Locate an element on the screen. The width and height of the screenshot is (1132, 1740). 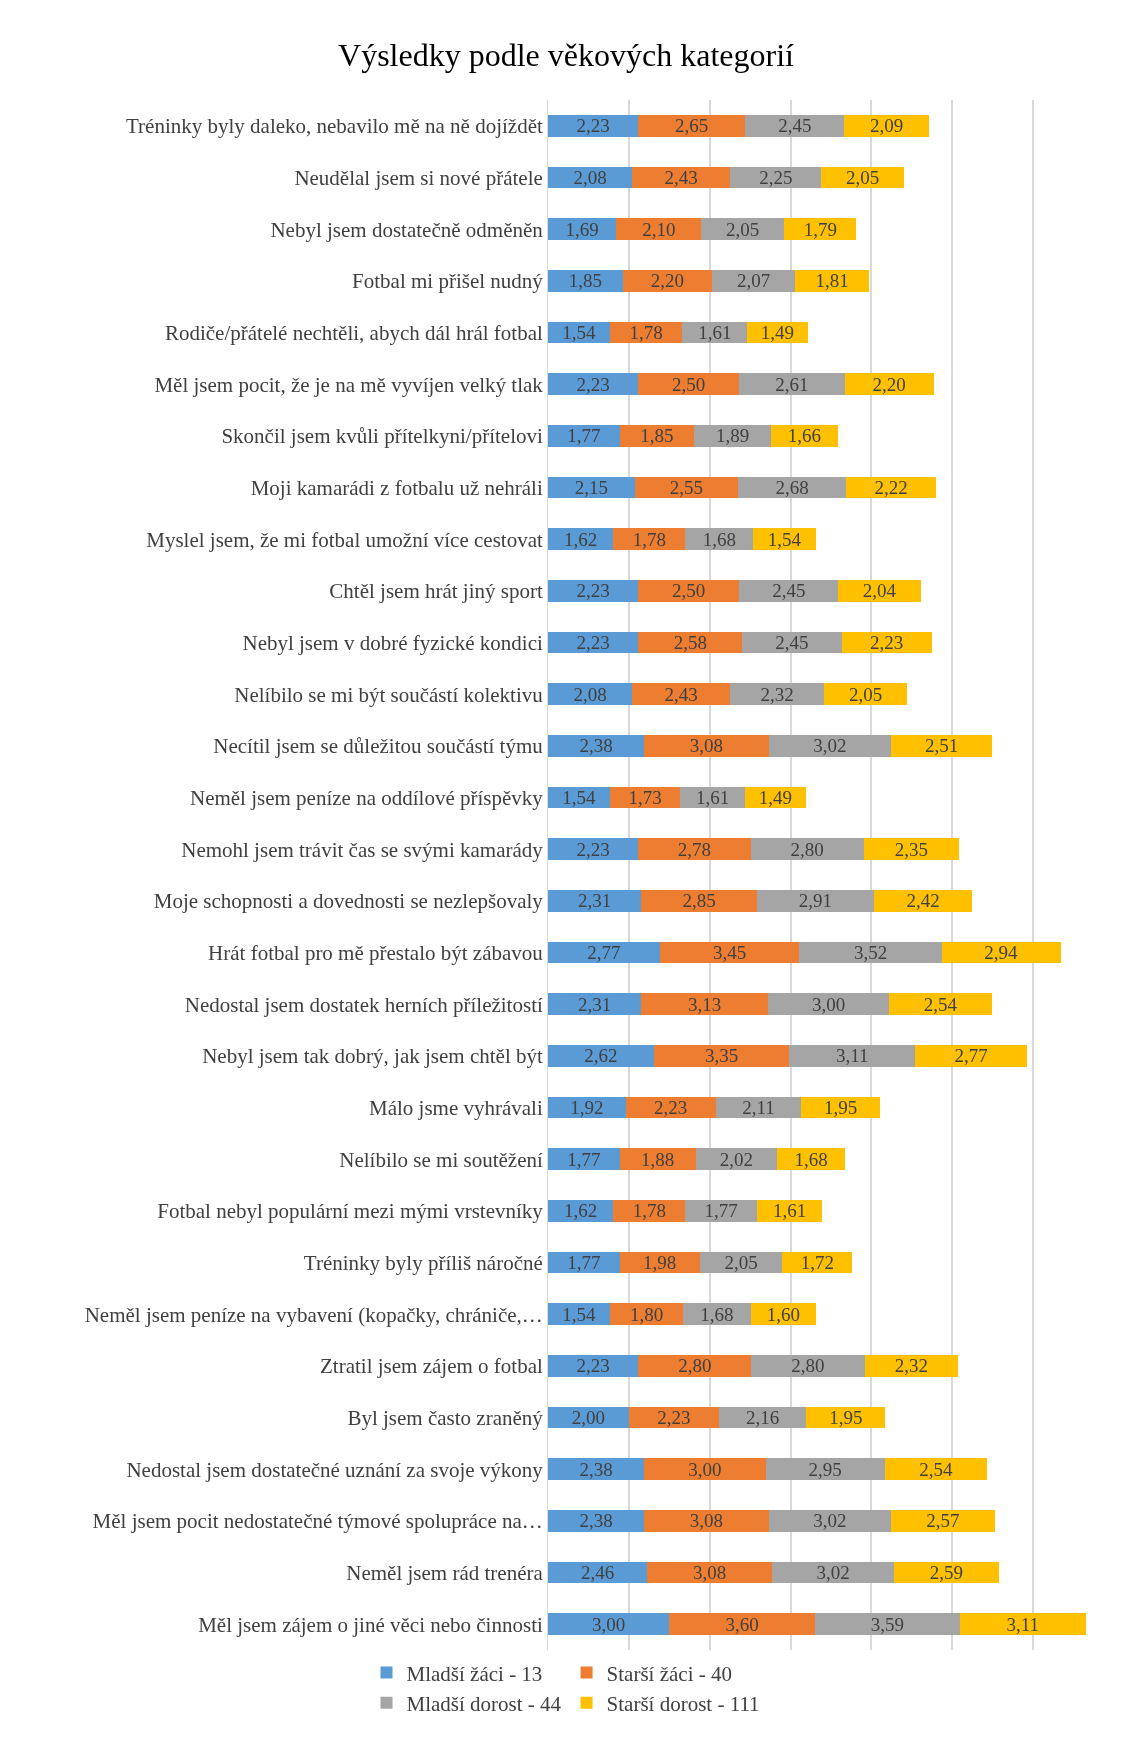
data-label: 2,08 is located at coordinates (590, 694).